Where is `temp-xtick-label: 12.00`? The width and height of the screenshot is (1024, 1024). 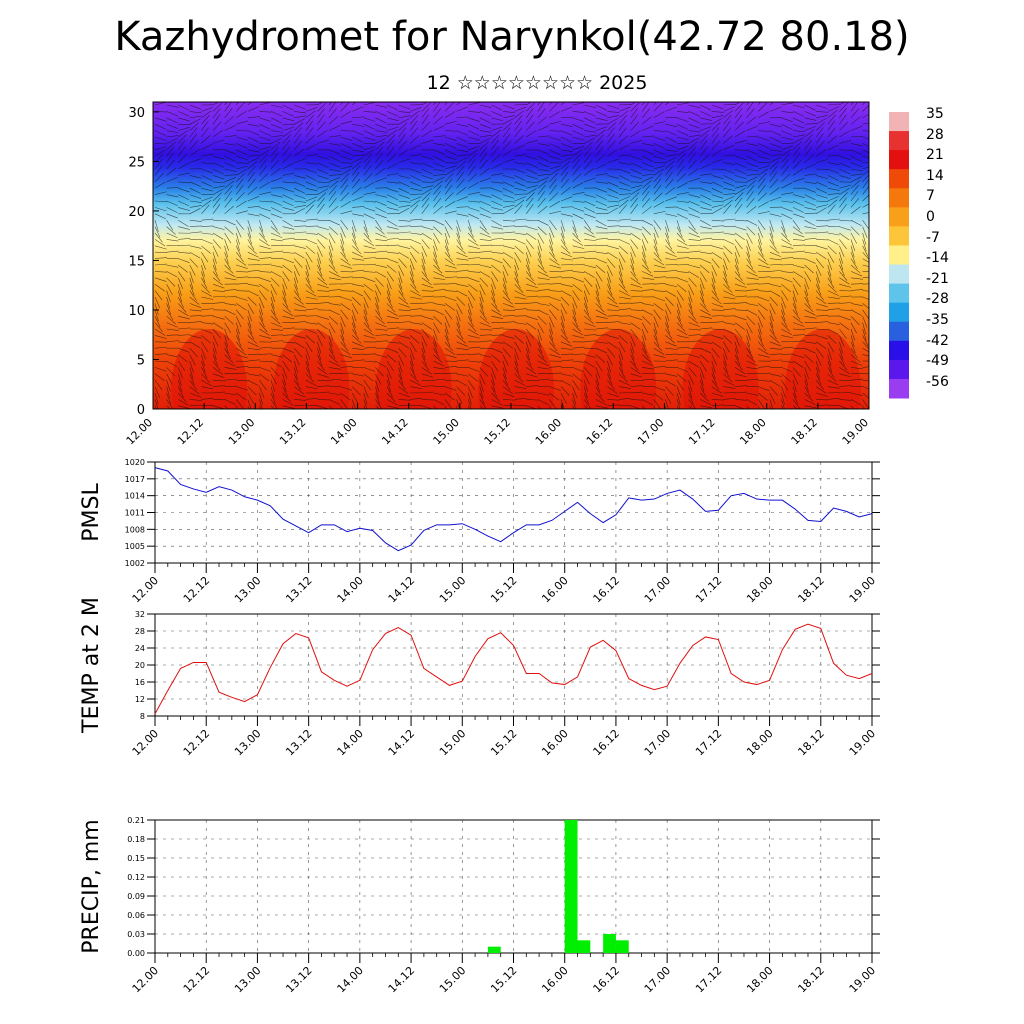 temp-xtick-label: 12.00 is located at coordinates (145, 742).